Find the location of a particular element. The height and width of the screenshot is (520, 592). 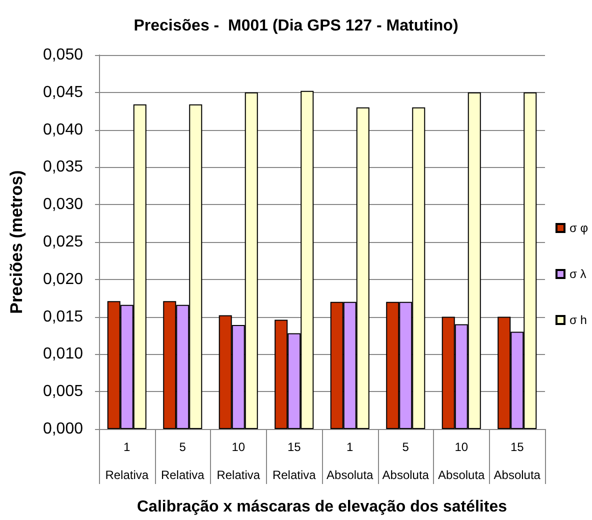

x-tick-label: 10 Absoluta is located at coordinates (462, 461).